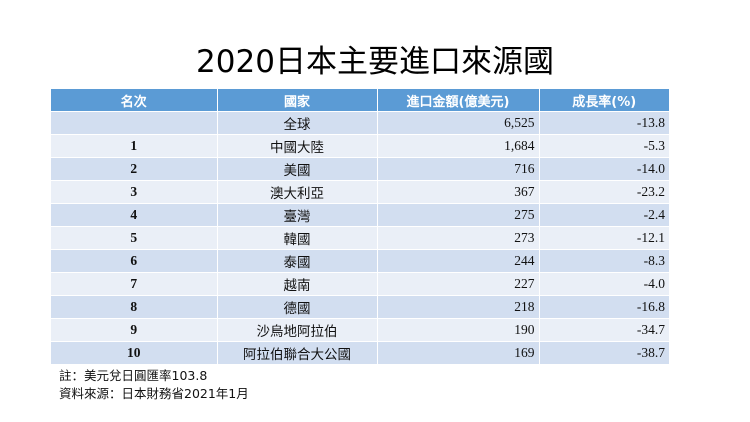  What do you see at coordinates (458, 146) in the screenshot?
I see `import-amount-cell: 1,684` at bounding box center [458, 146].